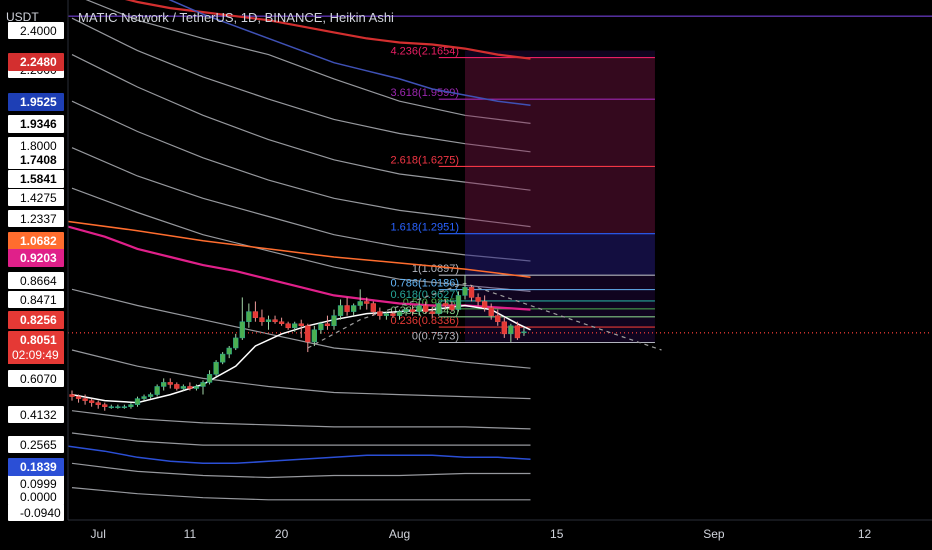 The height and width of the screenshot is (550, 932). What do you see at coordinates (435, 269) in the screenshot?
I see `fib-level-label: 1(1.0897)` at bounding box center [435, 269].